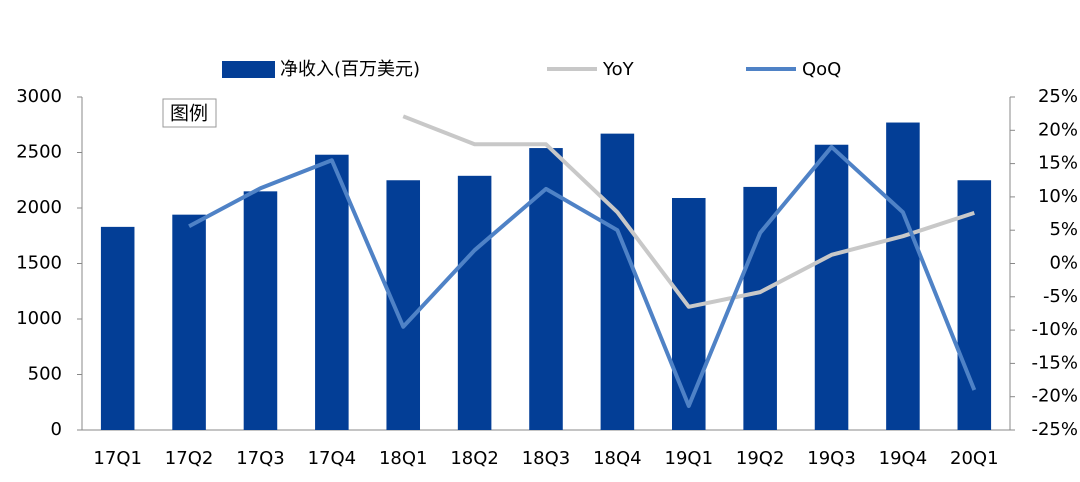  I want to click on legend-label: 净收入(百万美元), so click(350, 69).